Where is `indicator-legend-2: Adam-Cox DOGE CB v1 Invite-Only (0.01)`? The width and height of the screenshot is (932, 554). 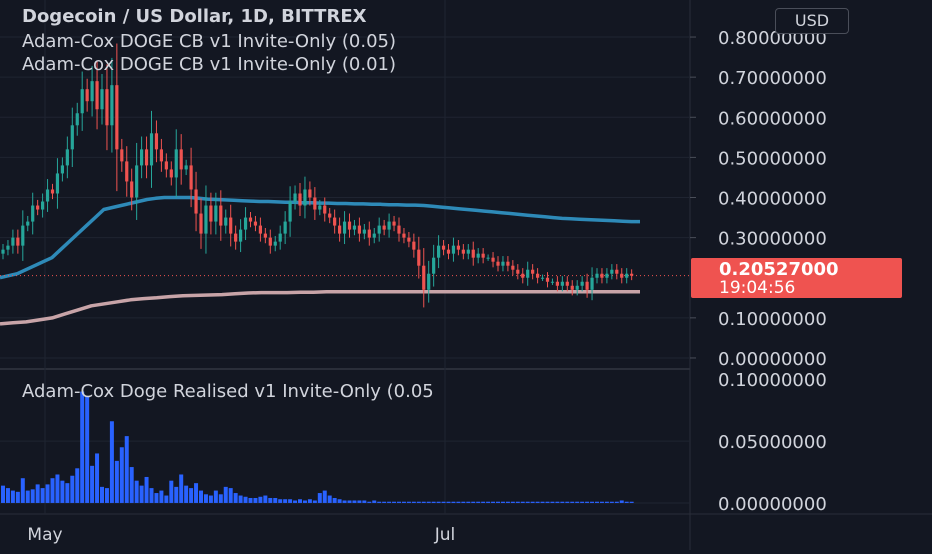 indicator-legend-2: Adam-Cox DOGE CB v1 Invite-Only (0.01) is located at coordinates (209, 64).